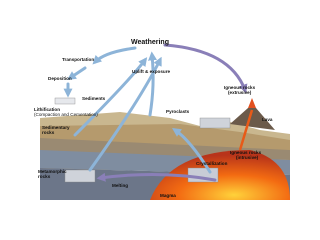 Image resolution: width=320 pixels, height=240 pixels. What do you see at coordinates (47, 109) in the screenshot?
I see `label: Lithification` at bounding box center [47, 109].